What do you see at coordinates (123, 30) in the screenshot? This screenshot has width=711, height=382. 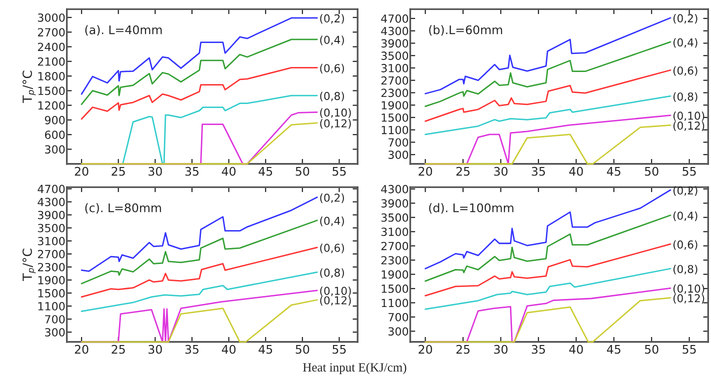 I see `text: (a). L=40mm` at bounding box center [123, 30].